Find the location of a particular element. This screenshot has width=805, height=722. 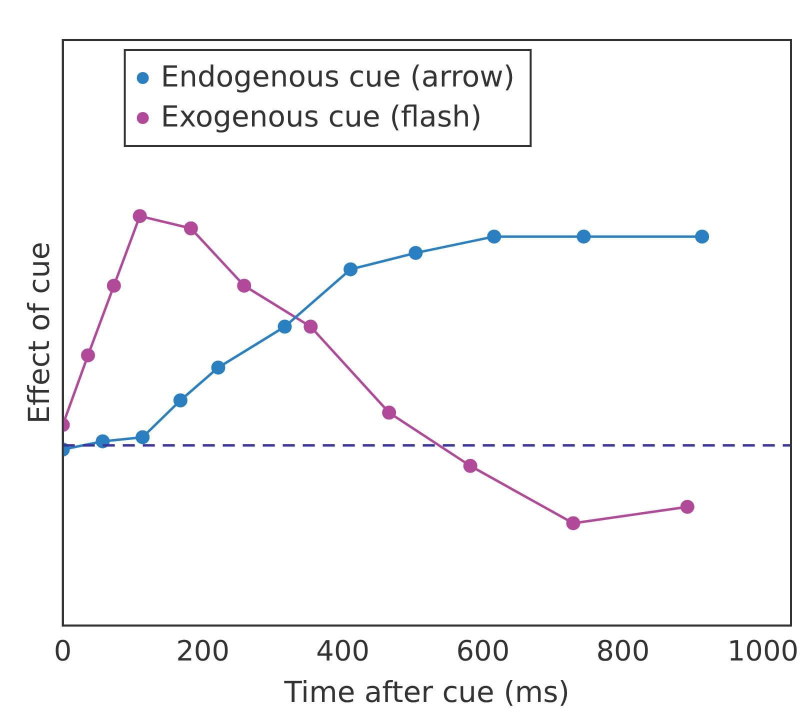

legend-label: Endogenous cue (arrow) is located at coordinates (337, 77).